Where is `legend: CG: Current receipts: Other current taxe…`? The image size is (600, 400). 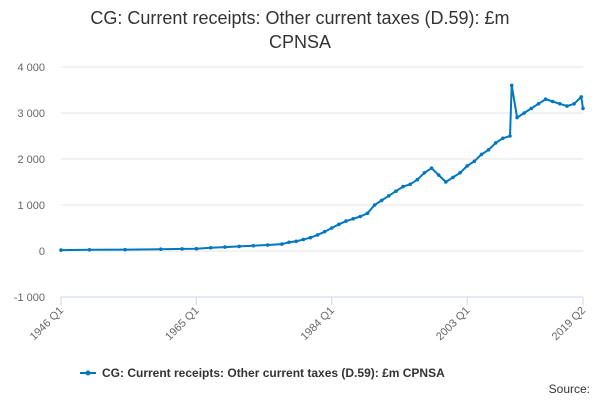
legend: CG: Current receipts: Other current taxe… is located at coordinates (262, 373).